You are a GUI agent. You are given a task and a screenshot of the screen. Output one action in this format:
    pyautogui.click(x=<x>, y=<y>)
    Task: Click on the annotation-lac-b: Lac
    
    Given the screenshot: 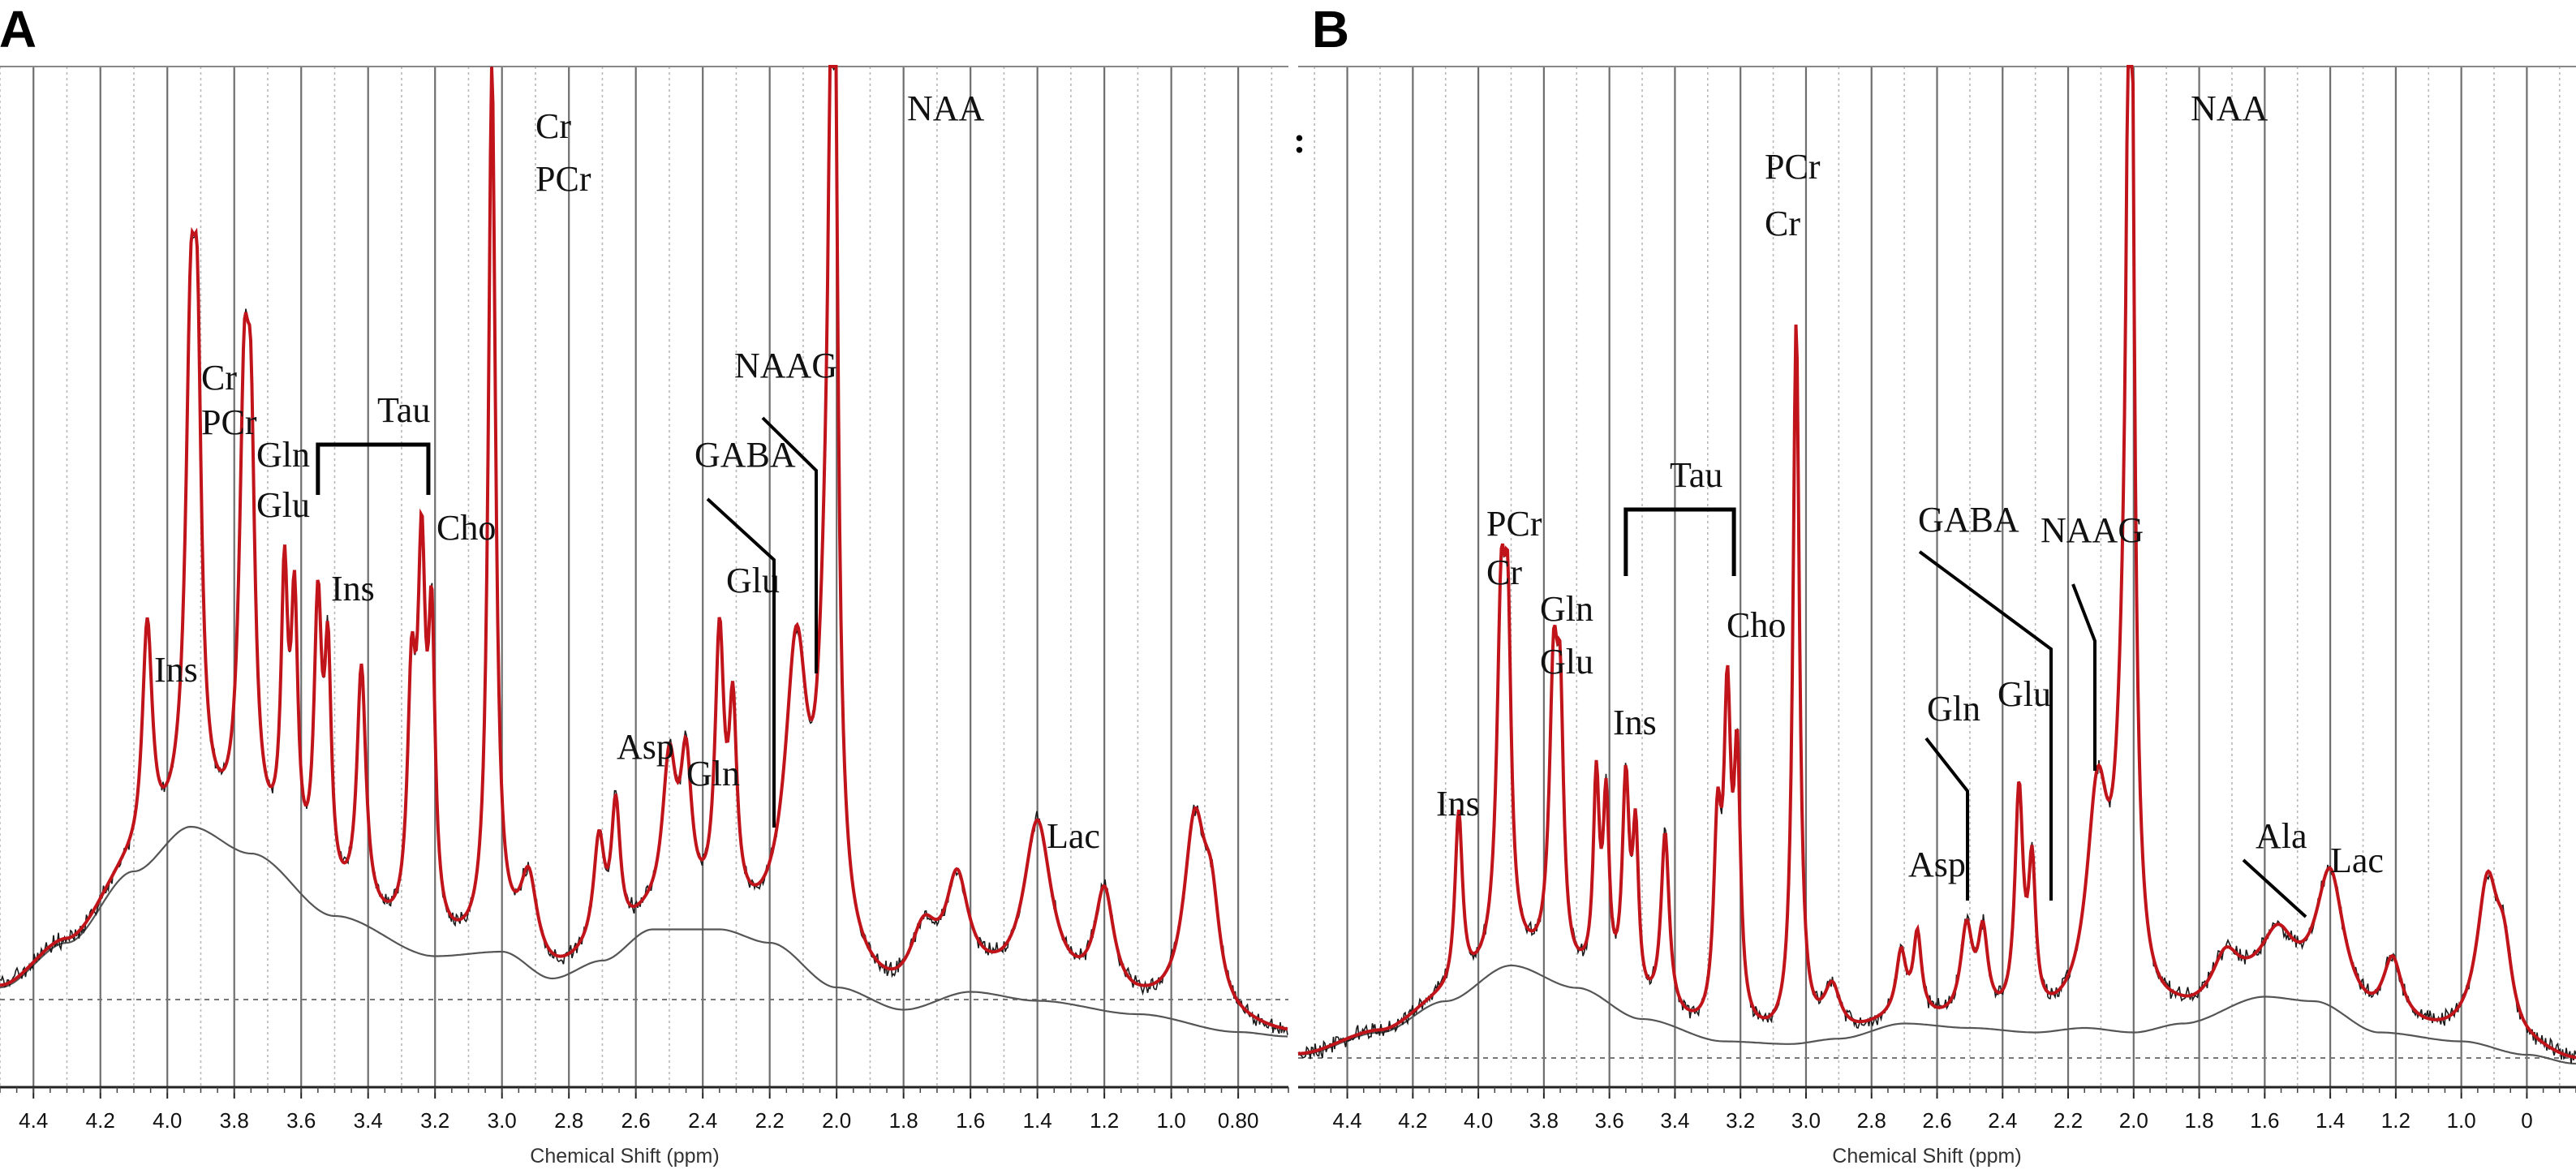 What is the action you would take?
    pyautogui.click(x=2357, y=860)
    